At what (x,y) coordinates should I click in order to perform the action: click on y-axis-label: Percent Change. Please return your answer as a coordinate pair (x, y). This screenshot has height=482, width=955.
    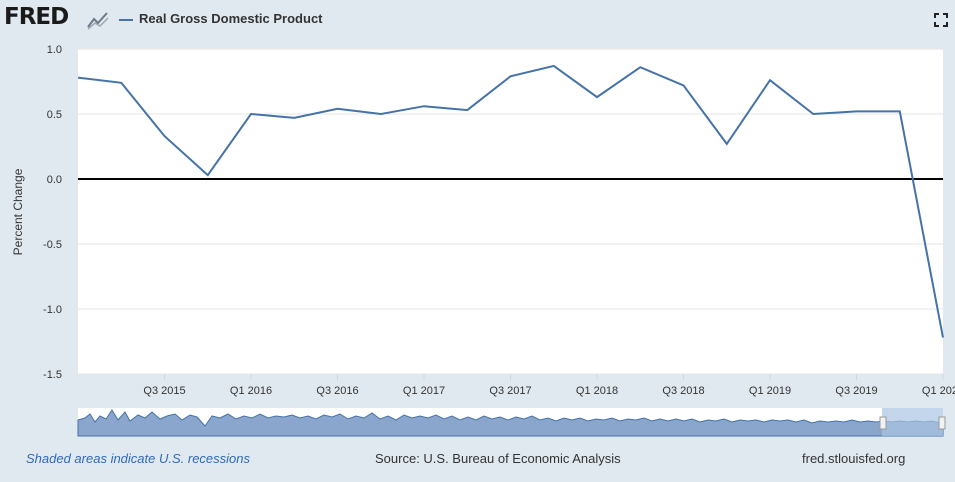
    Looking at the image, I should click on (18, 211).